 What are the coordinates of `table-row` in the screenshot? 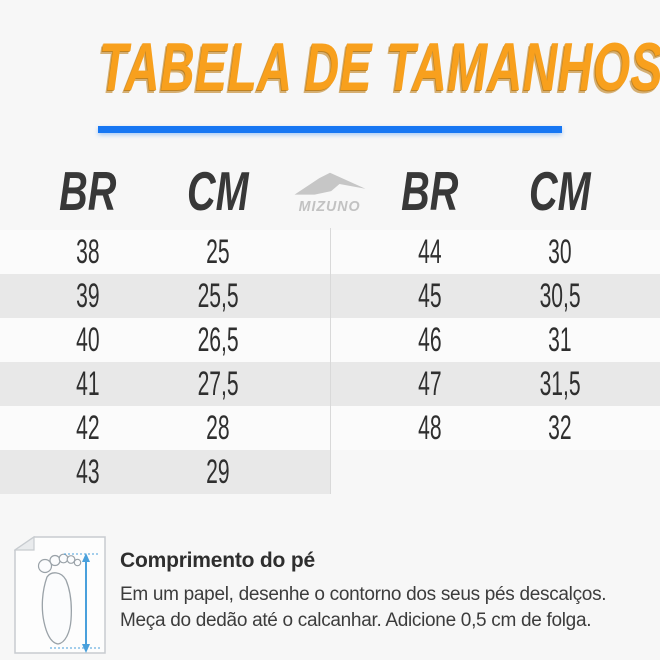 It's located at (165, 472).